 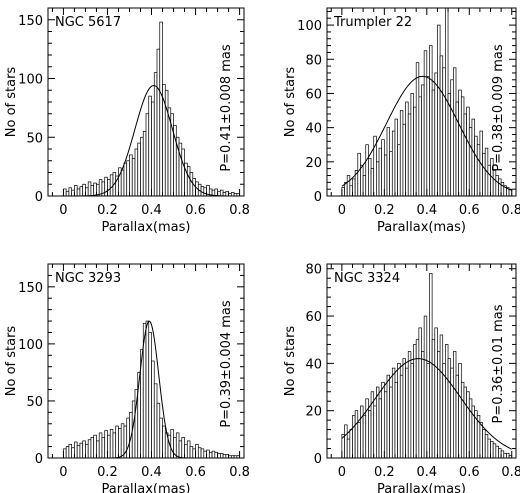 I want to click on y-axis-label: No of stars, so click(x=290, y=102).